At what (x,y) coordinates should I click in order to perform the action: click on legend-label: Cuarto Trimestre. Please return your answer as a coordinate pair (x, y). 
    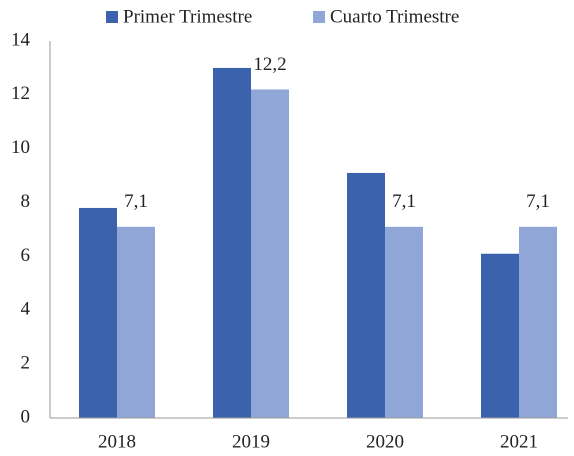
    Looking at the image, I should click on (394, 16).